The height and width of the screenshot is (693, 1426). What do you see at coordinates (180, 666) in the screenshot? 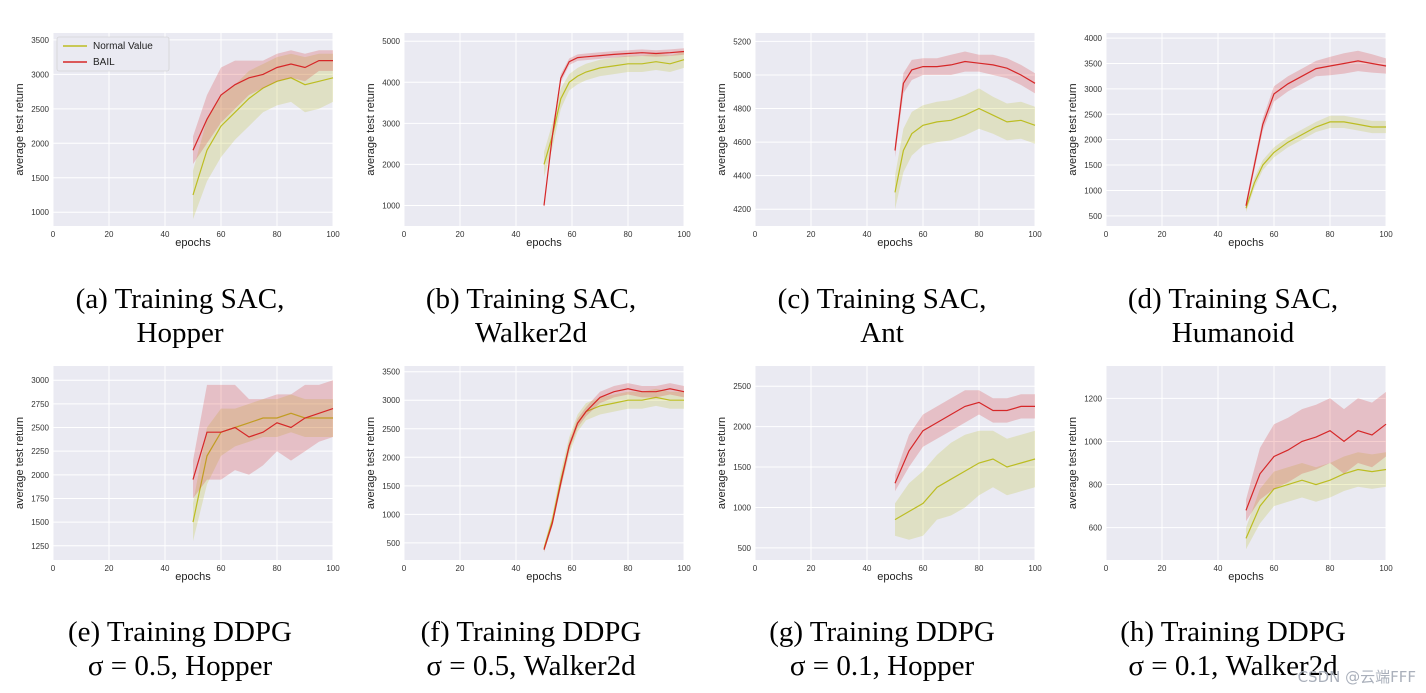
I see `caption-line-2: σ = 0.5, Hopper` at bounding box center [180, 666].